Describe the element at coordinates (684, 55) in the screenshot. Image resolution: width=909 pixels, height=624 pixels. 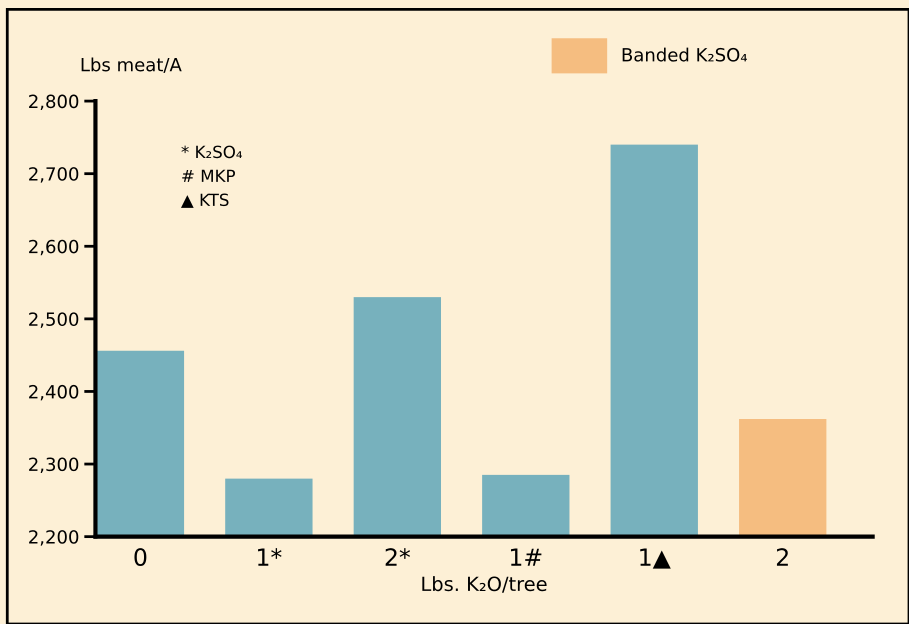
I see `legend-label: Banded K₂SO₄` at that location.